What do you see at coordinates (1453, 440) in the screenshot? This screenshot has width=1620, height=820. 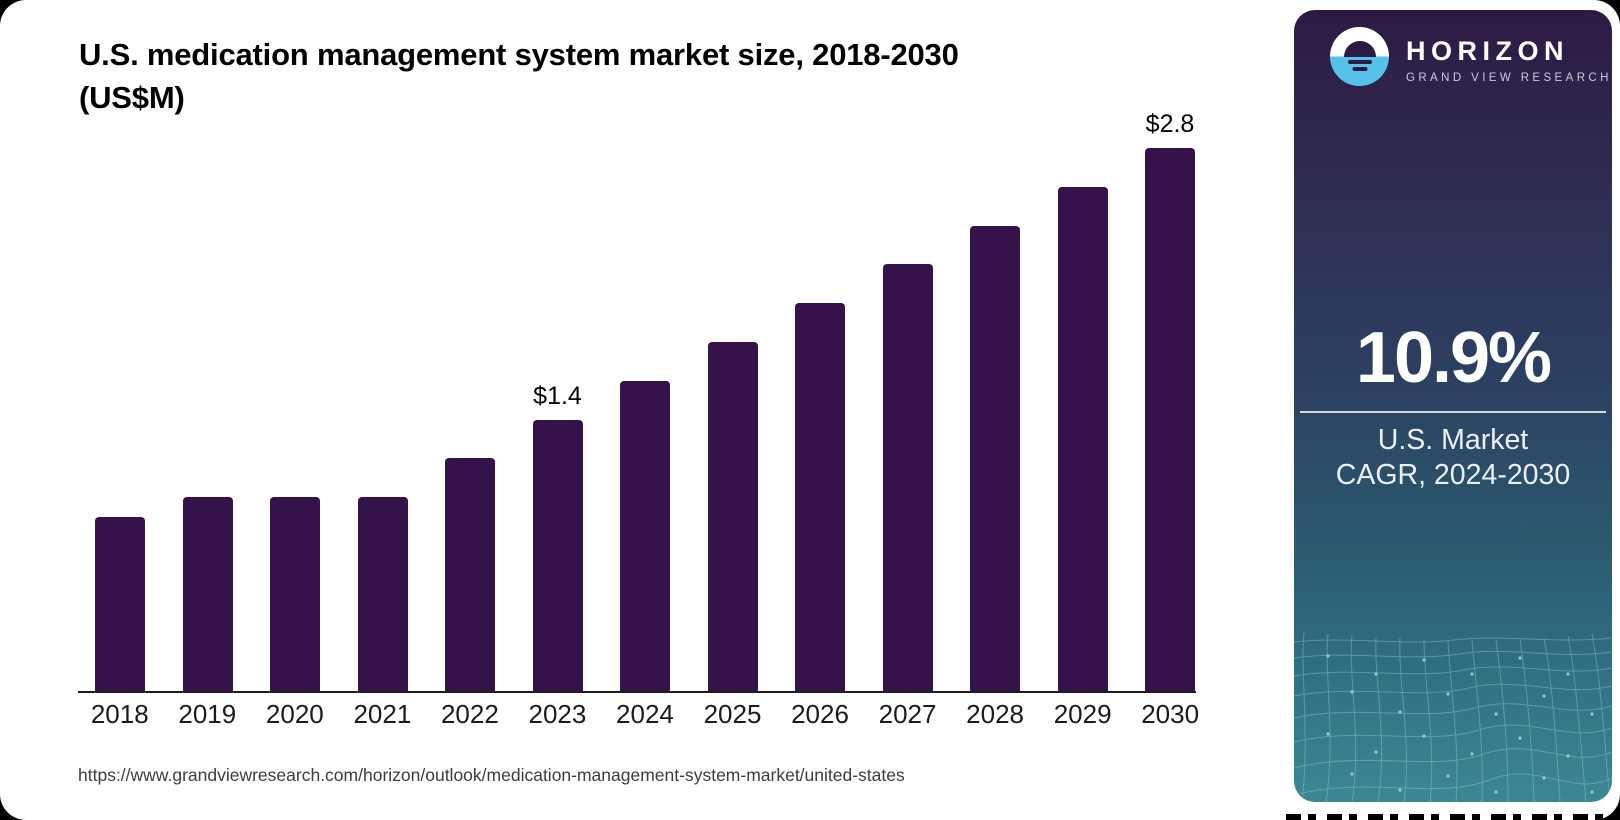 I see `cagr-label-line1: U.S. Market` at bounding box center [1453, 440].